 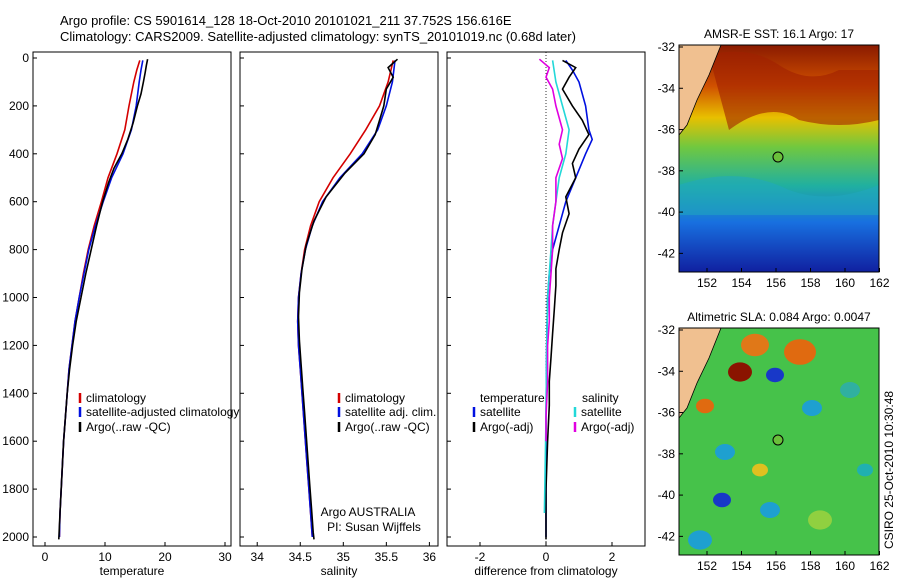 I want to click on legend-salinity-title: salinity, so click(x=600, y=398).